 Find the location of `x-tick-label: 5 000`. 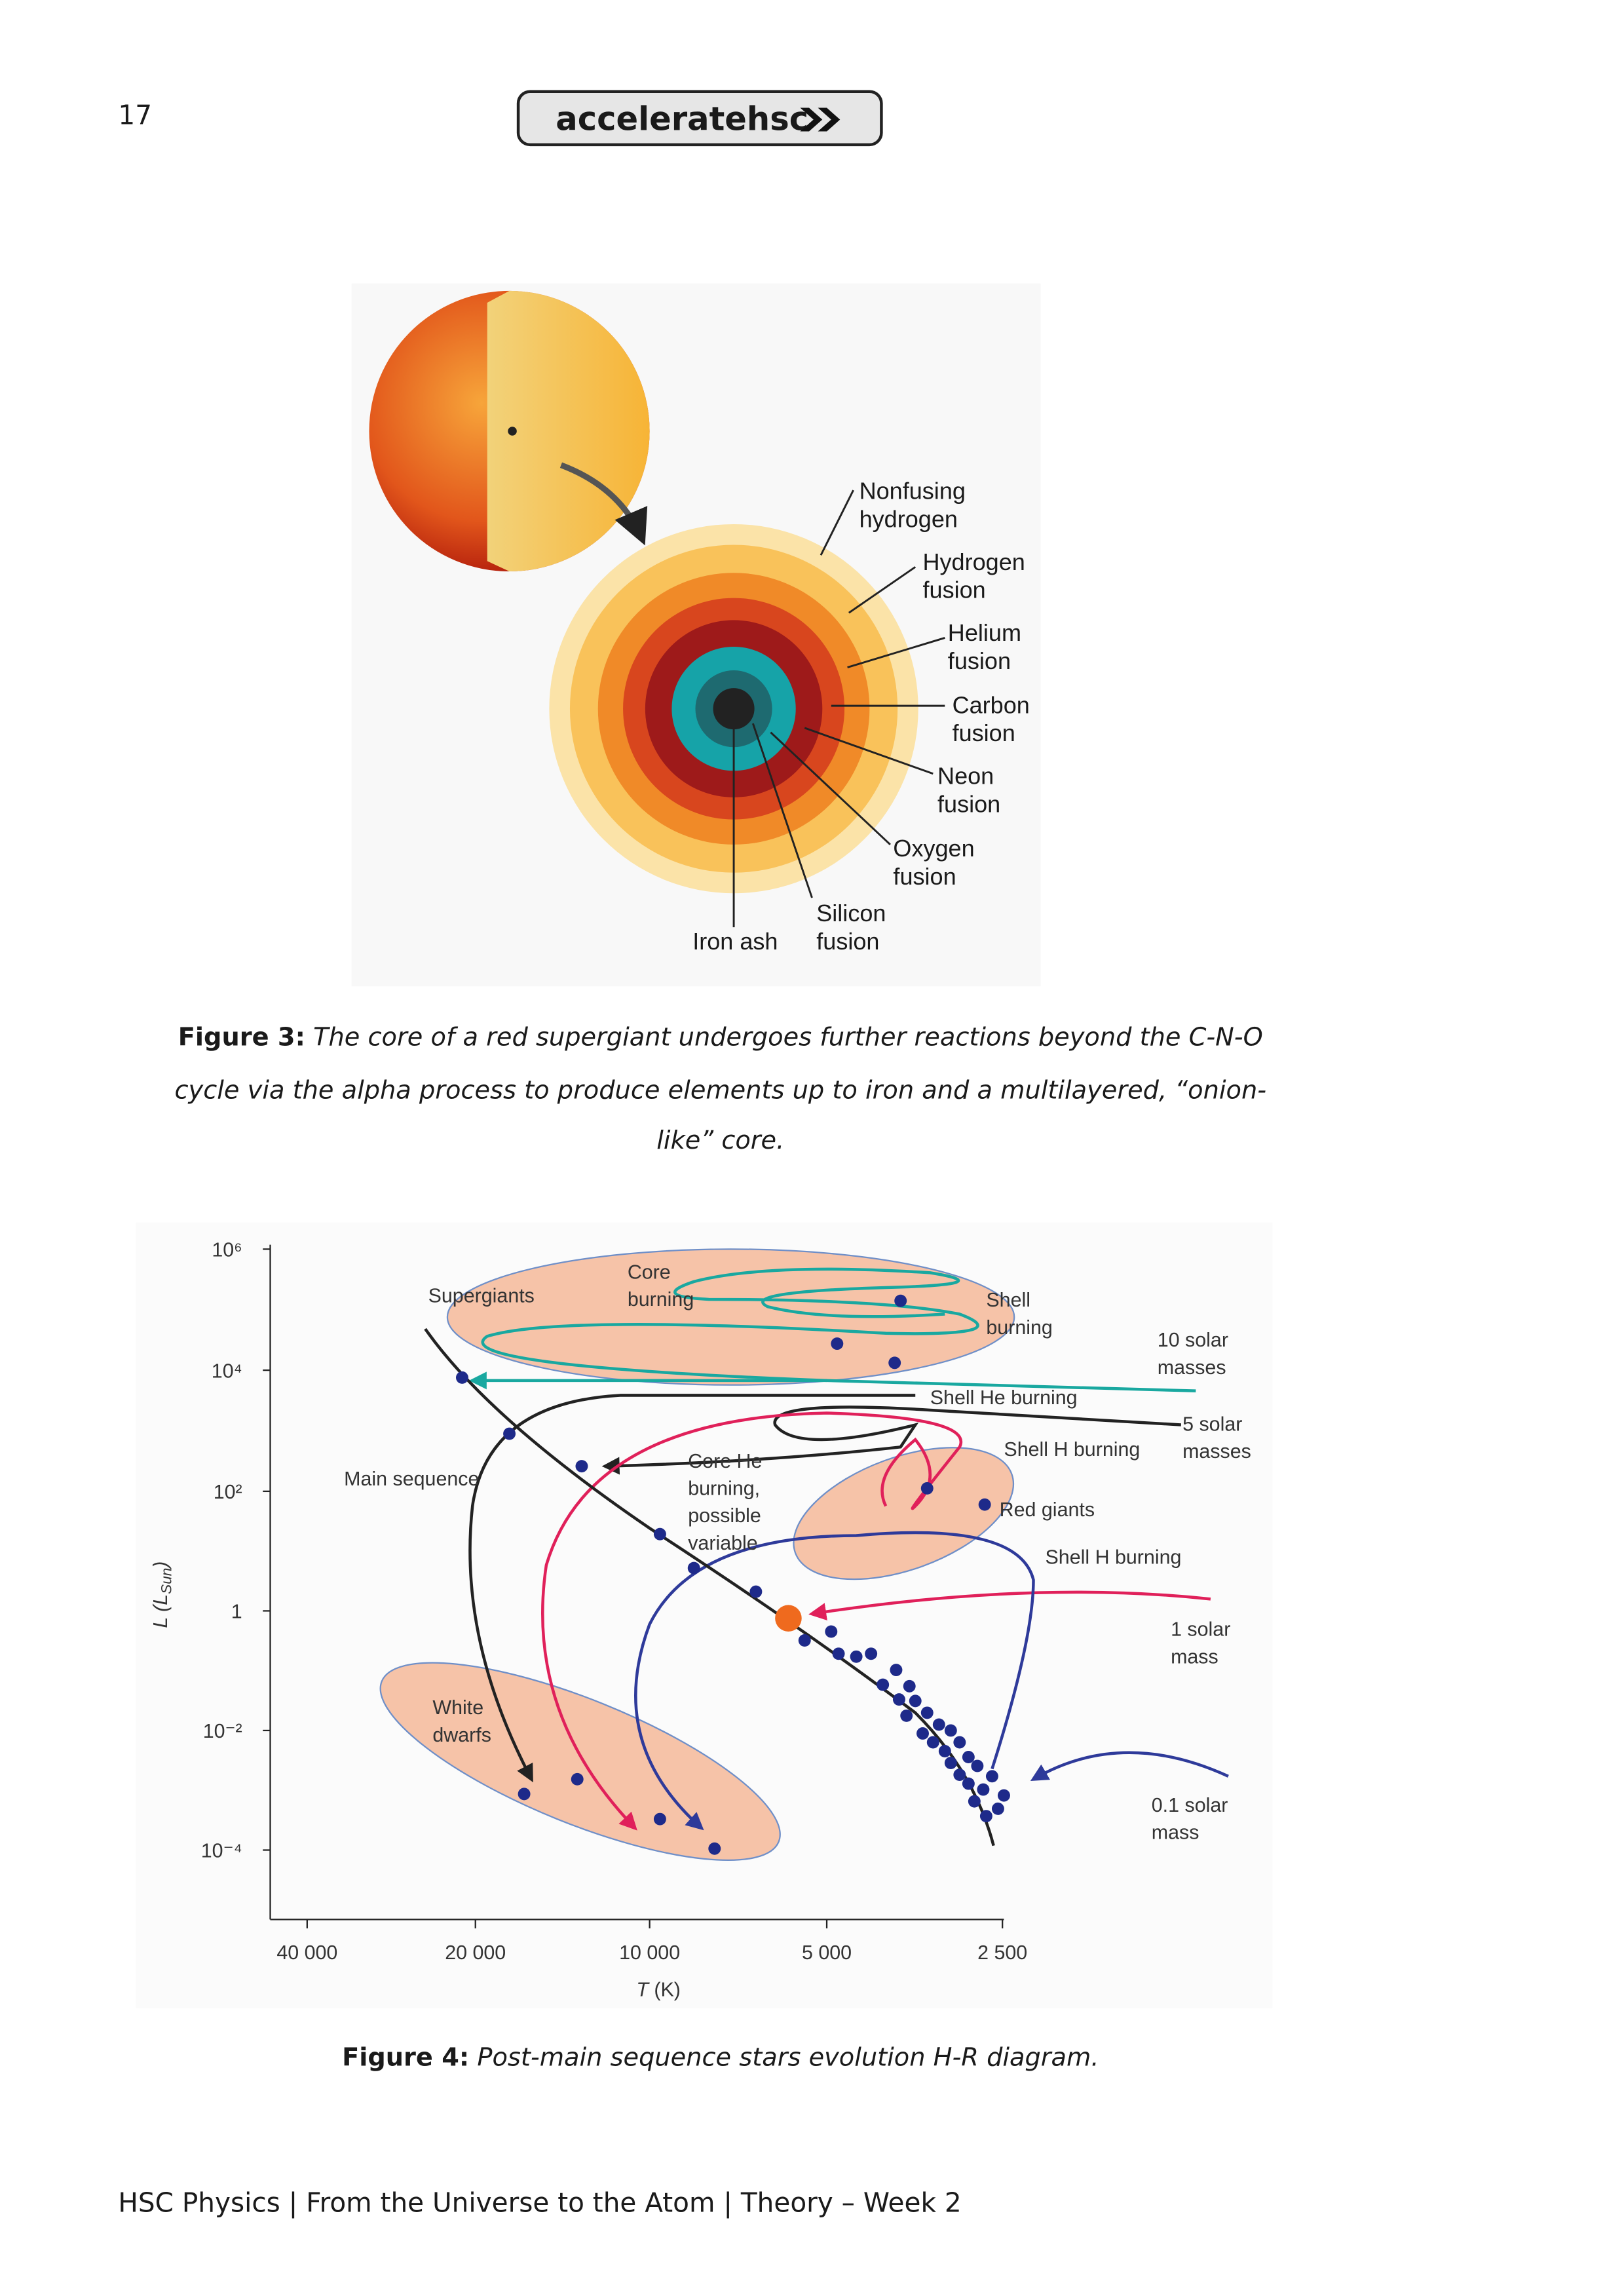

x-tick-label: 5 000 is located at coordinates (827, 1953).